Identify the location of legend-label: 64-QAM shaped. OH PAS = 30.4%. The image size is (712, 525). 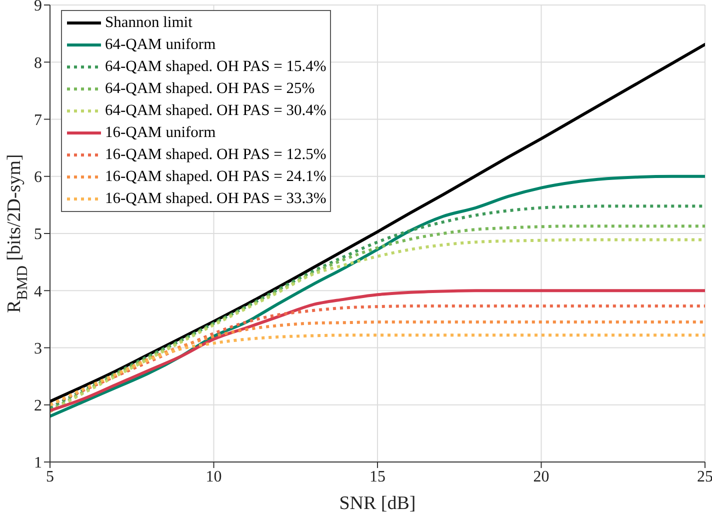
(215, 111).